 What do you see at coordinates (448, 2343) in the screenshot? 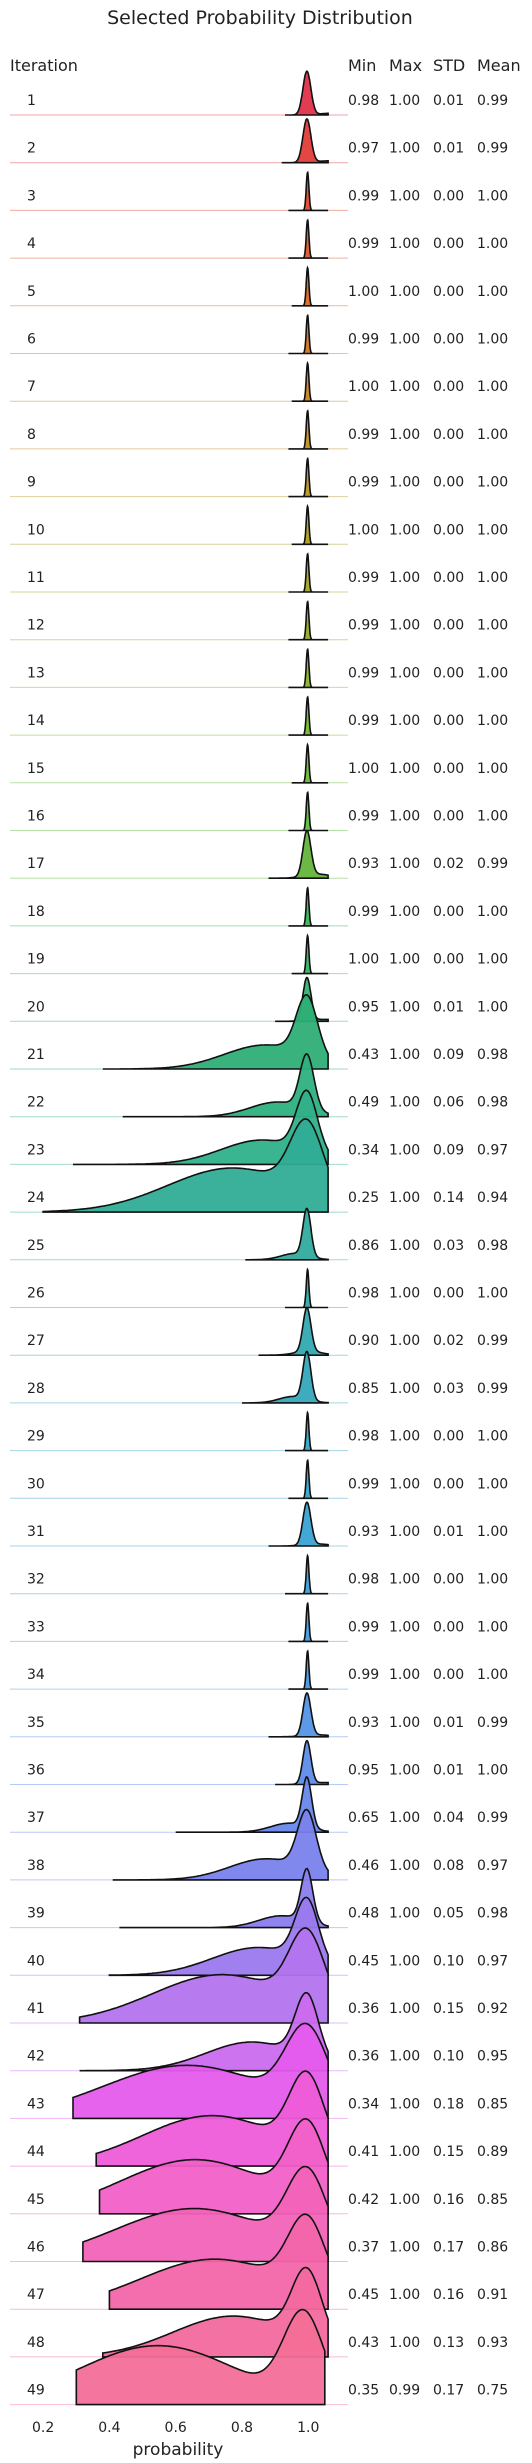
I see `stat-std: 0.13` at bounding box center [448, 2343].